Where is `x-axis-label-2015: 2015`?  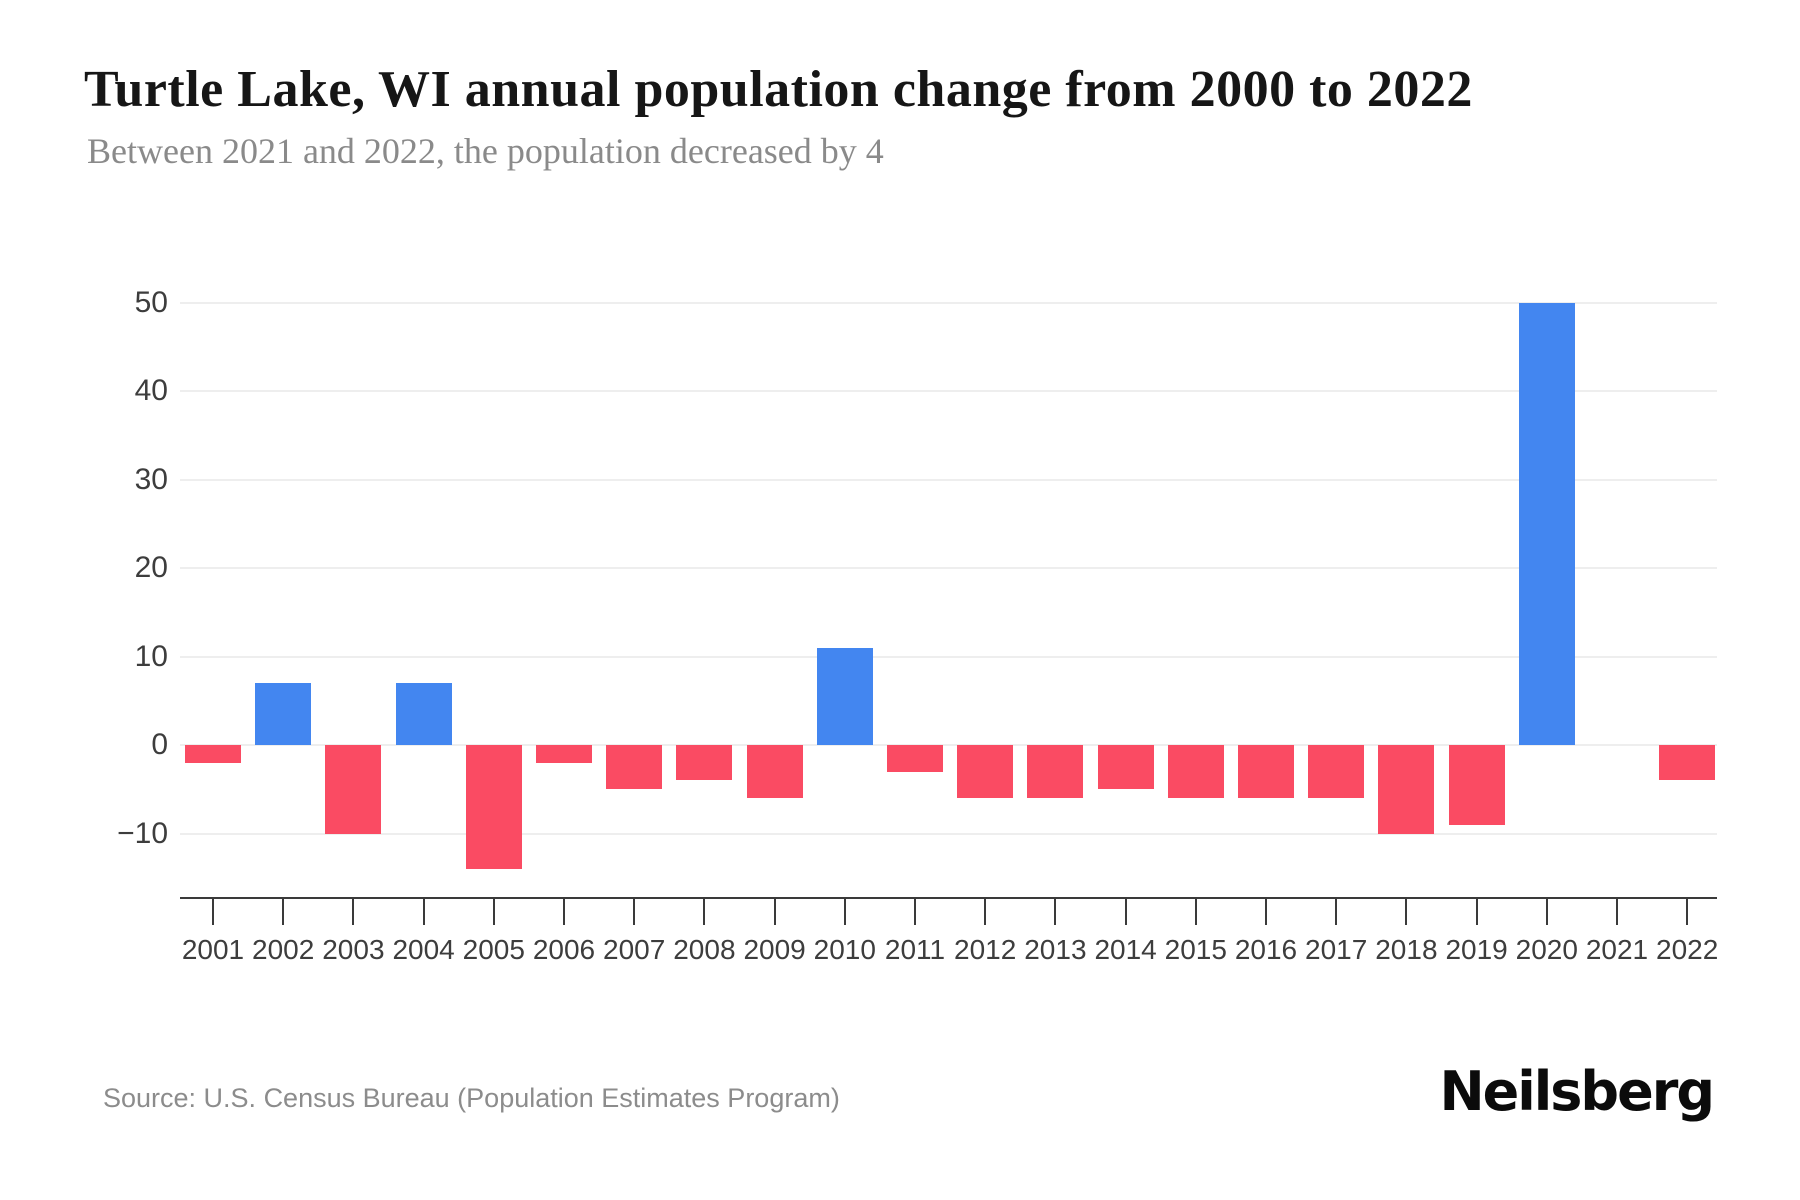 x-axis-label-2015: 2015 is located at coordinates (1195, 949).